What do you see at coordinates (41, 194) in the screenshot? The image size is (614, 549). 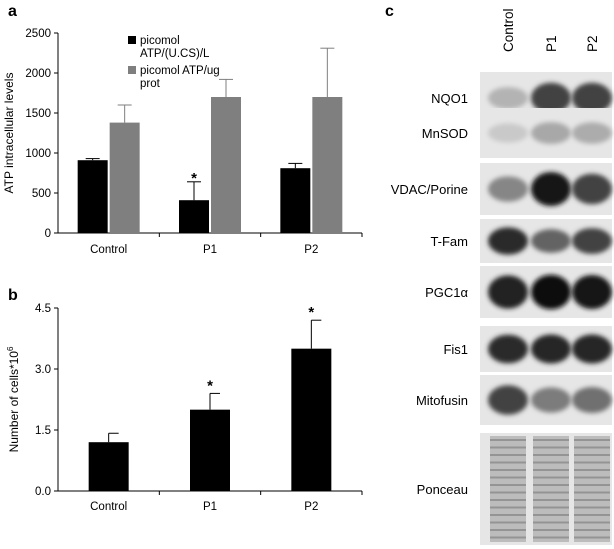 I see `y-tick-label: 500` at bounding box center [41, 194].